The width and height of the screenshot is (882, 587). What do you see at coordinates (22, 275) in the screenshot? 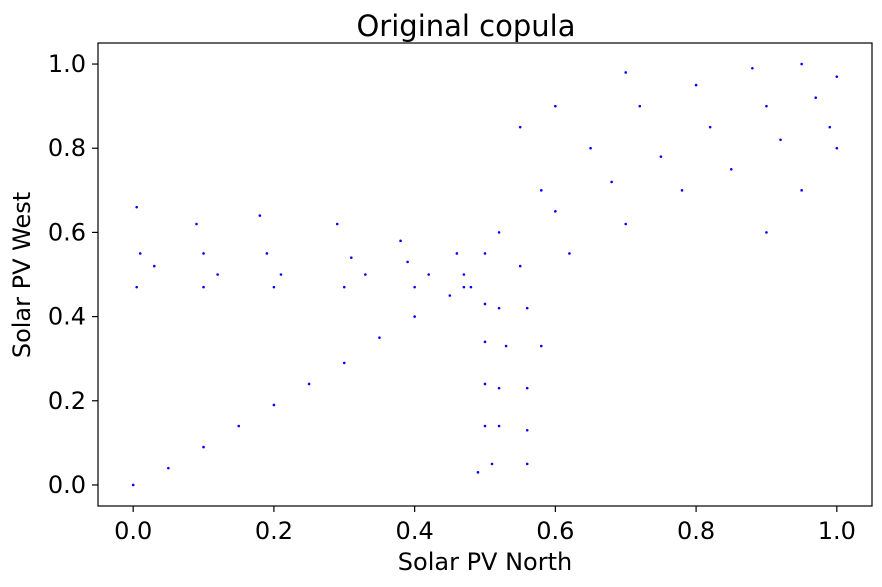
I see `y-axis-label: Solar PV West` at bounding box center [22, 275].